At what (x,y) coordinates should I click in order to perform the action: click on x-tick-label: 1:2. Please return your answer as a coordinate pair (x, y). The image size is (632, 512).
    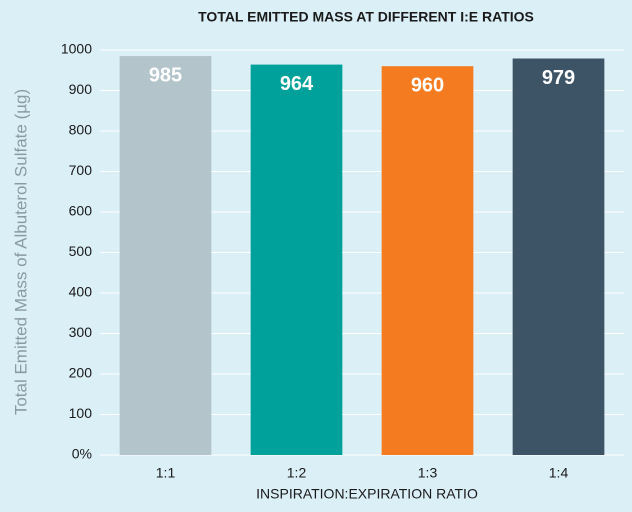
    Looking at the image, I should click on (297, 473).